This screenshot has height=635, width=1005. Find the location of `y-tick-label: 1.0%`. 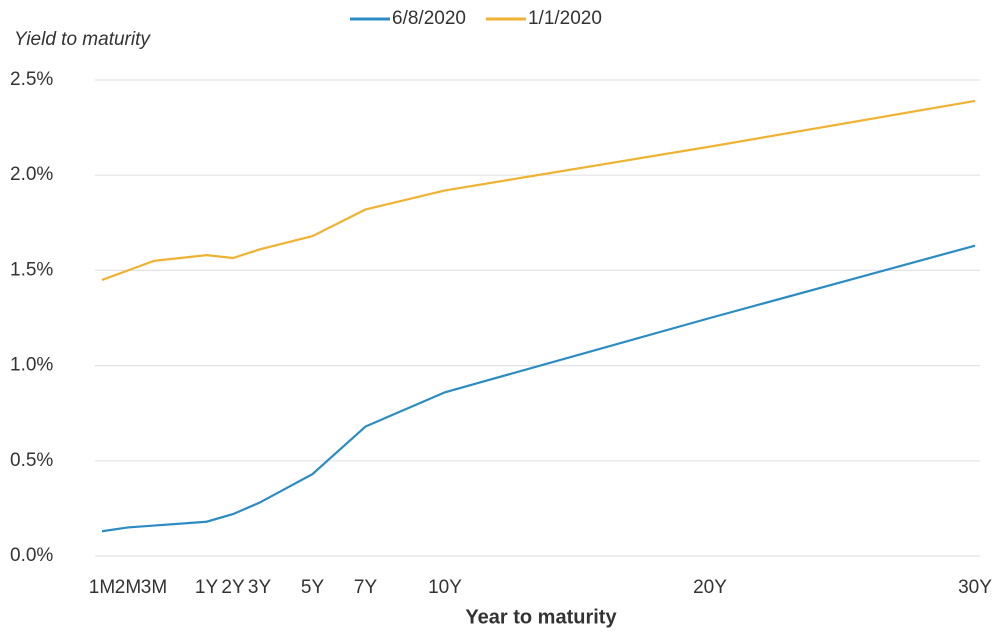

y-tick-label: 1.0% is located at coordinates (31, 365).